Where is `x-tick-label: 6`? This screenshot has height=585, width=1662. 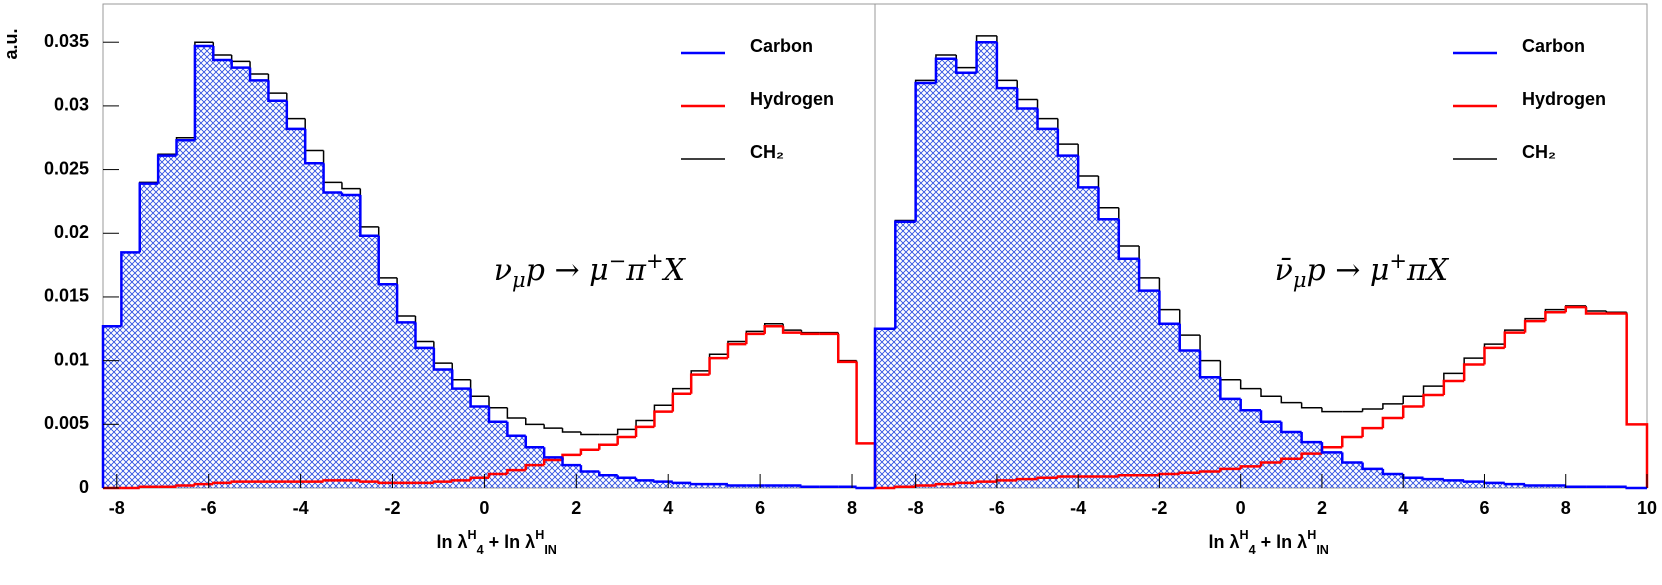
x-tick-label: 6 is located at coordinates (760, 508).